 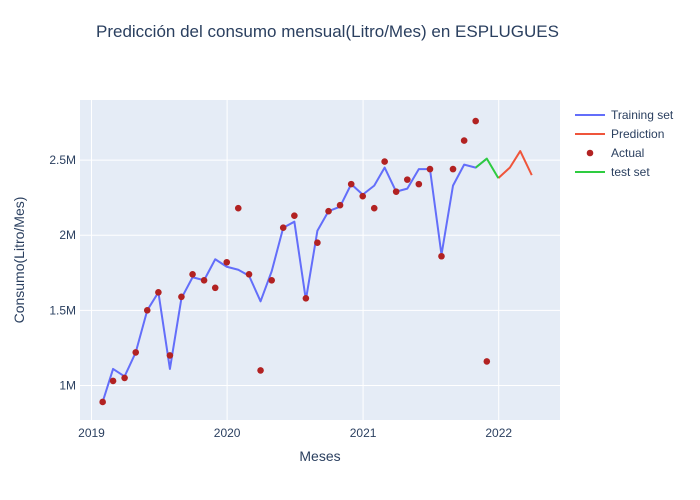 I want to click on series-test-set, so click(x=487, y=168).